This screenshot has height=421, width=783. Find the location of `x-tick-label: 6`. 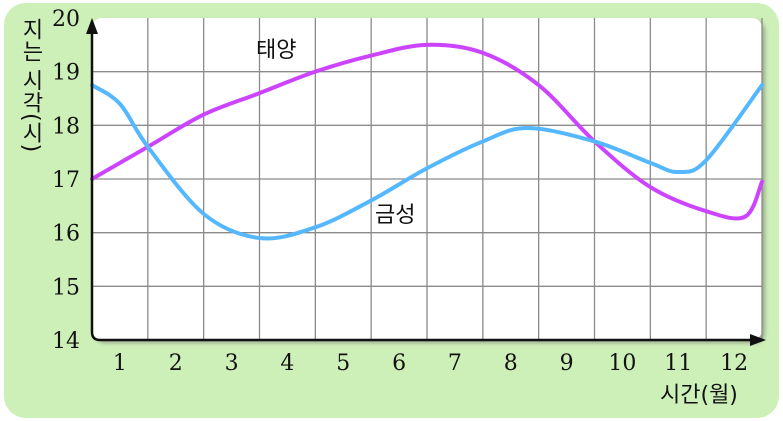

x-tick-label: 6 is located at coordinates (399, 363).